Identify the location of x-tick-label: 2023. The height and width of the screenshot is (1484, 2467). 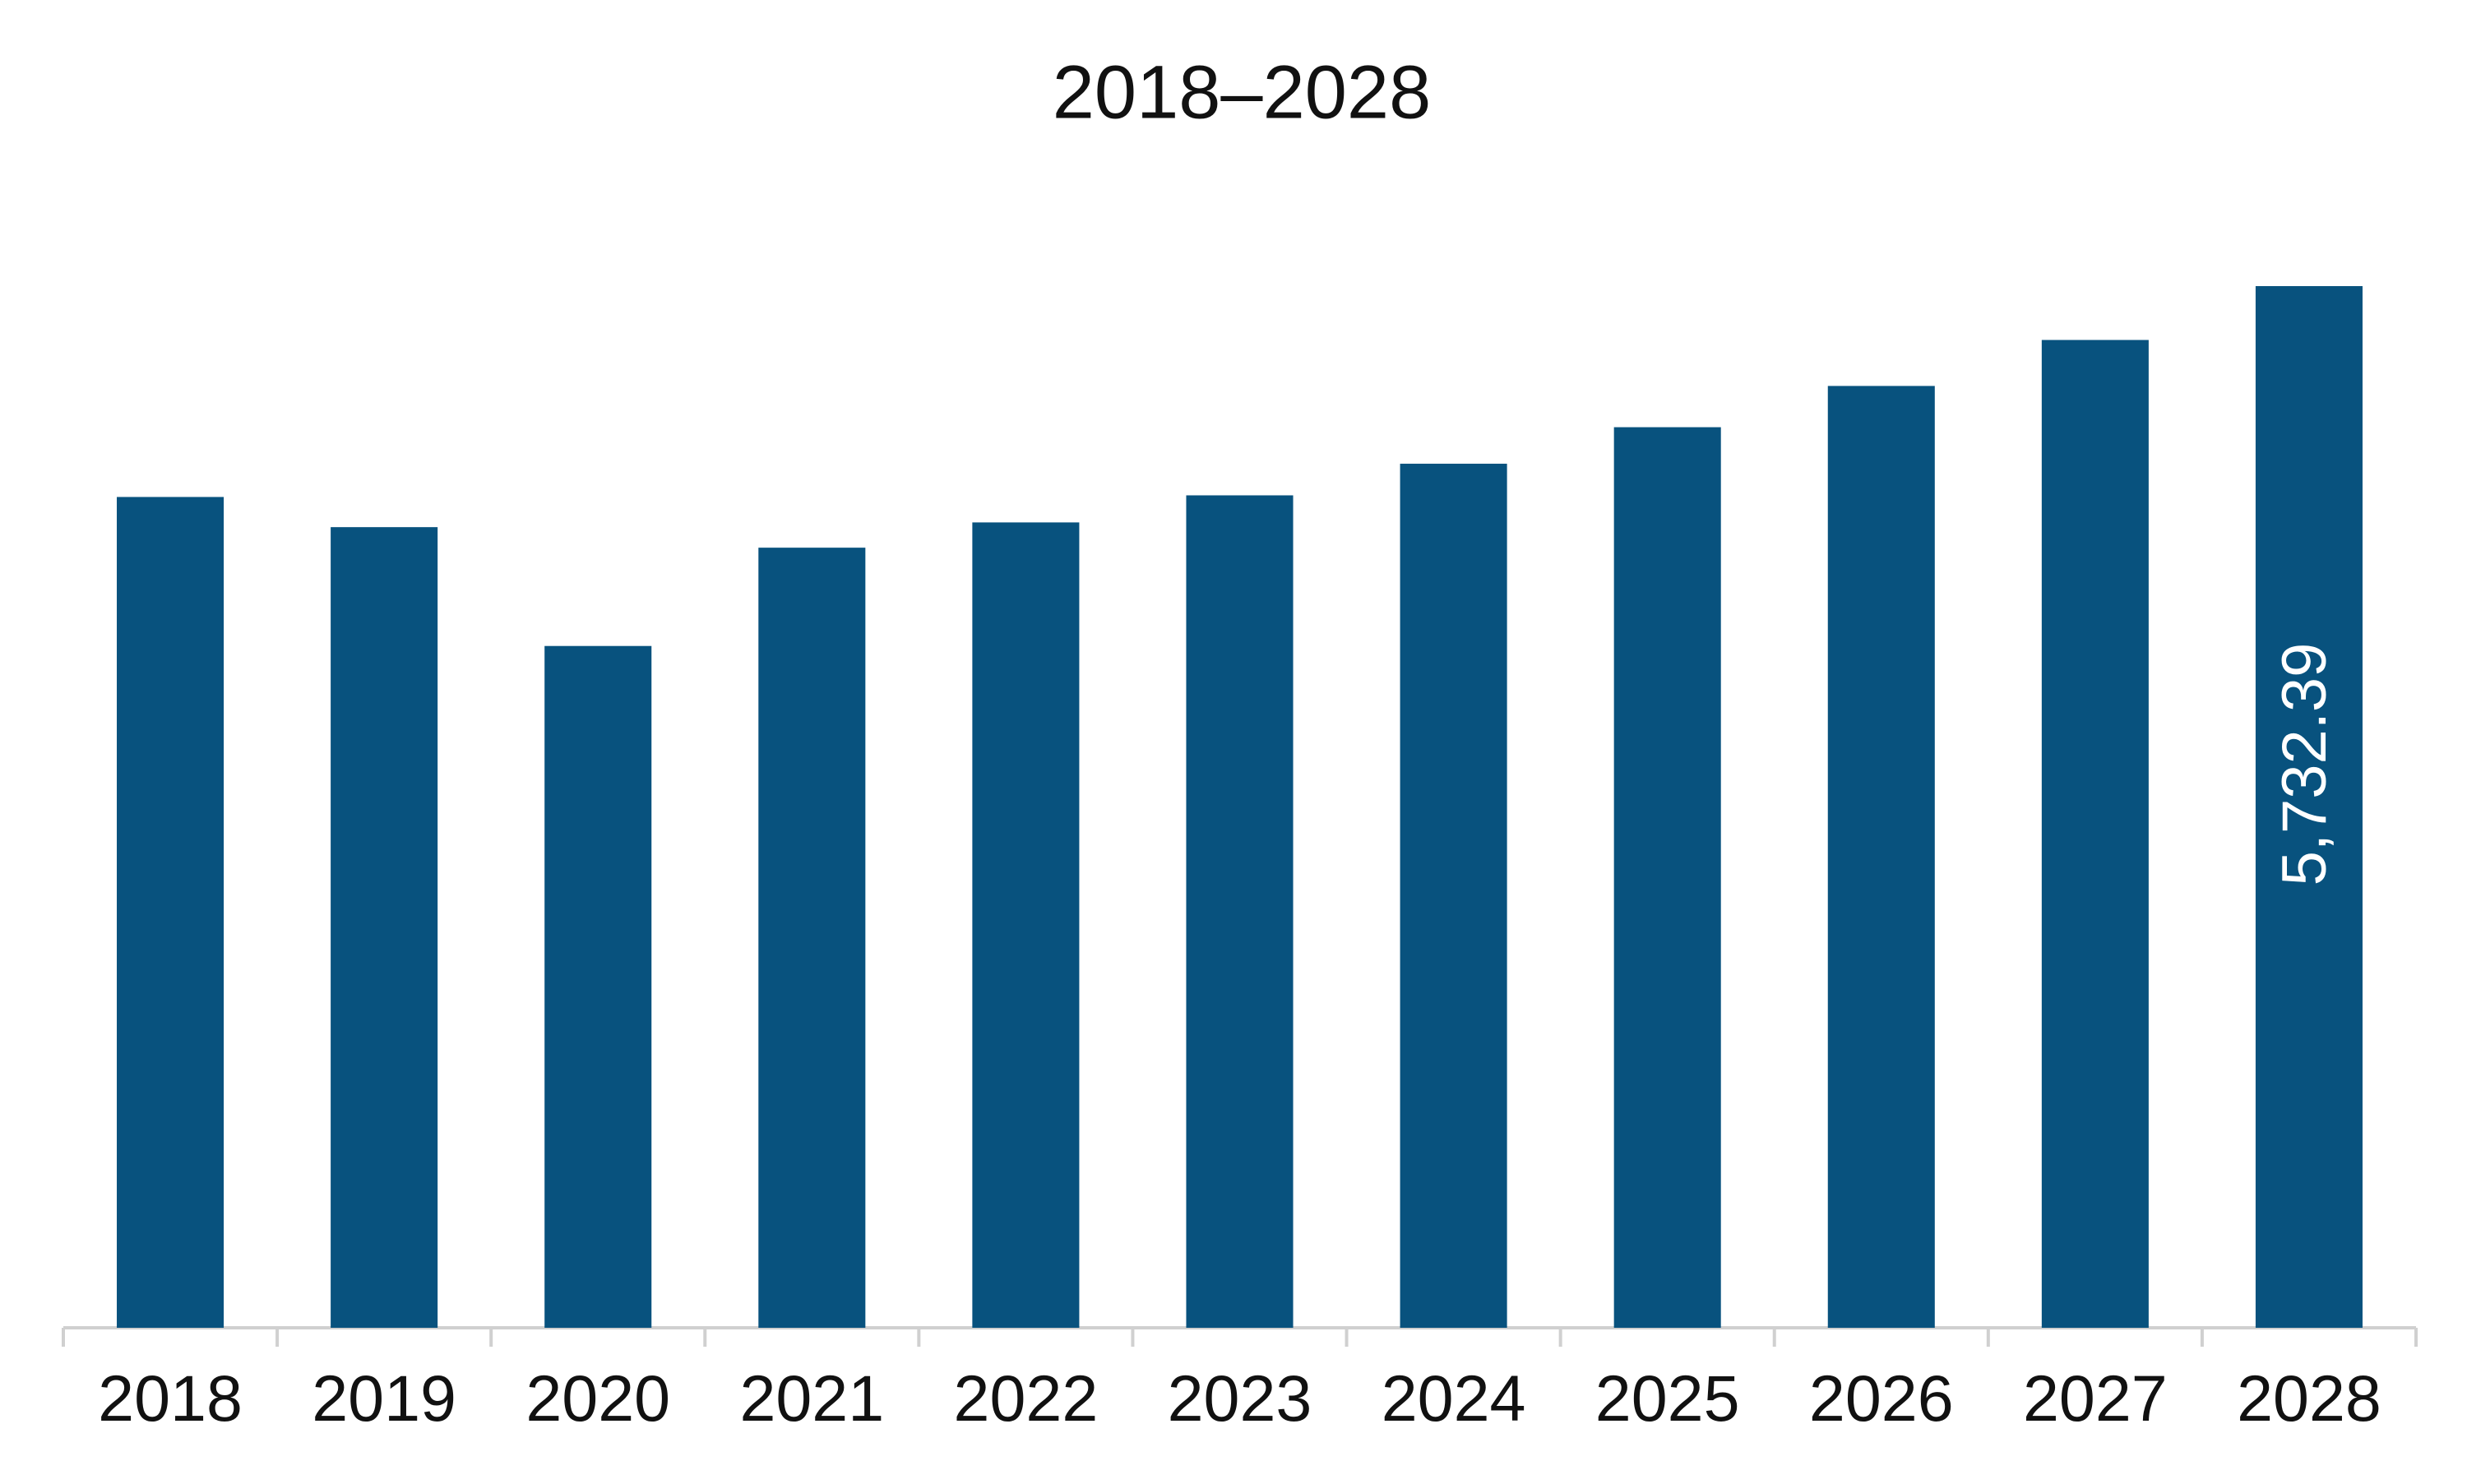
(1240, 1398).